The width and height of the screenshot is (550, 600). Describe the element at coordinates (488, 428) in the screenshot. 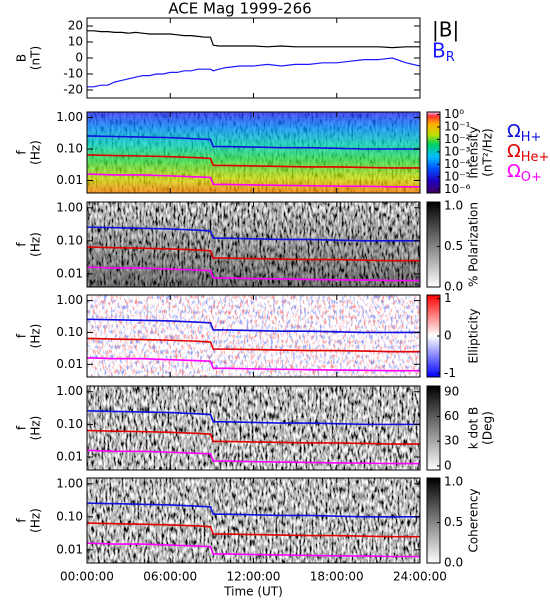

I see `colorbar-label: (Deg)` at that location.